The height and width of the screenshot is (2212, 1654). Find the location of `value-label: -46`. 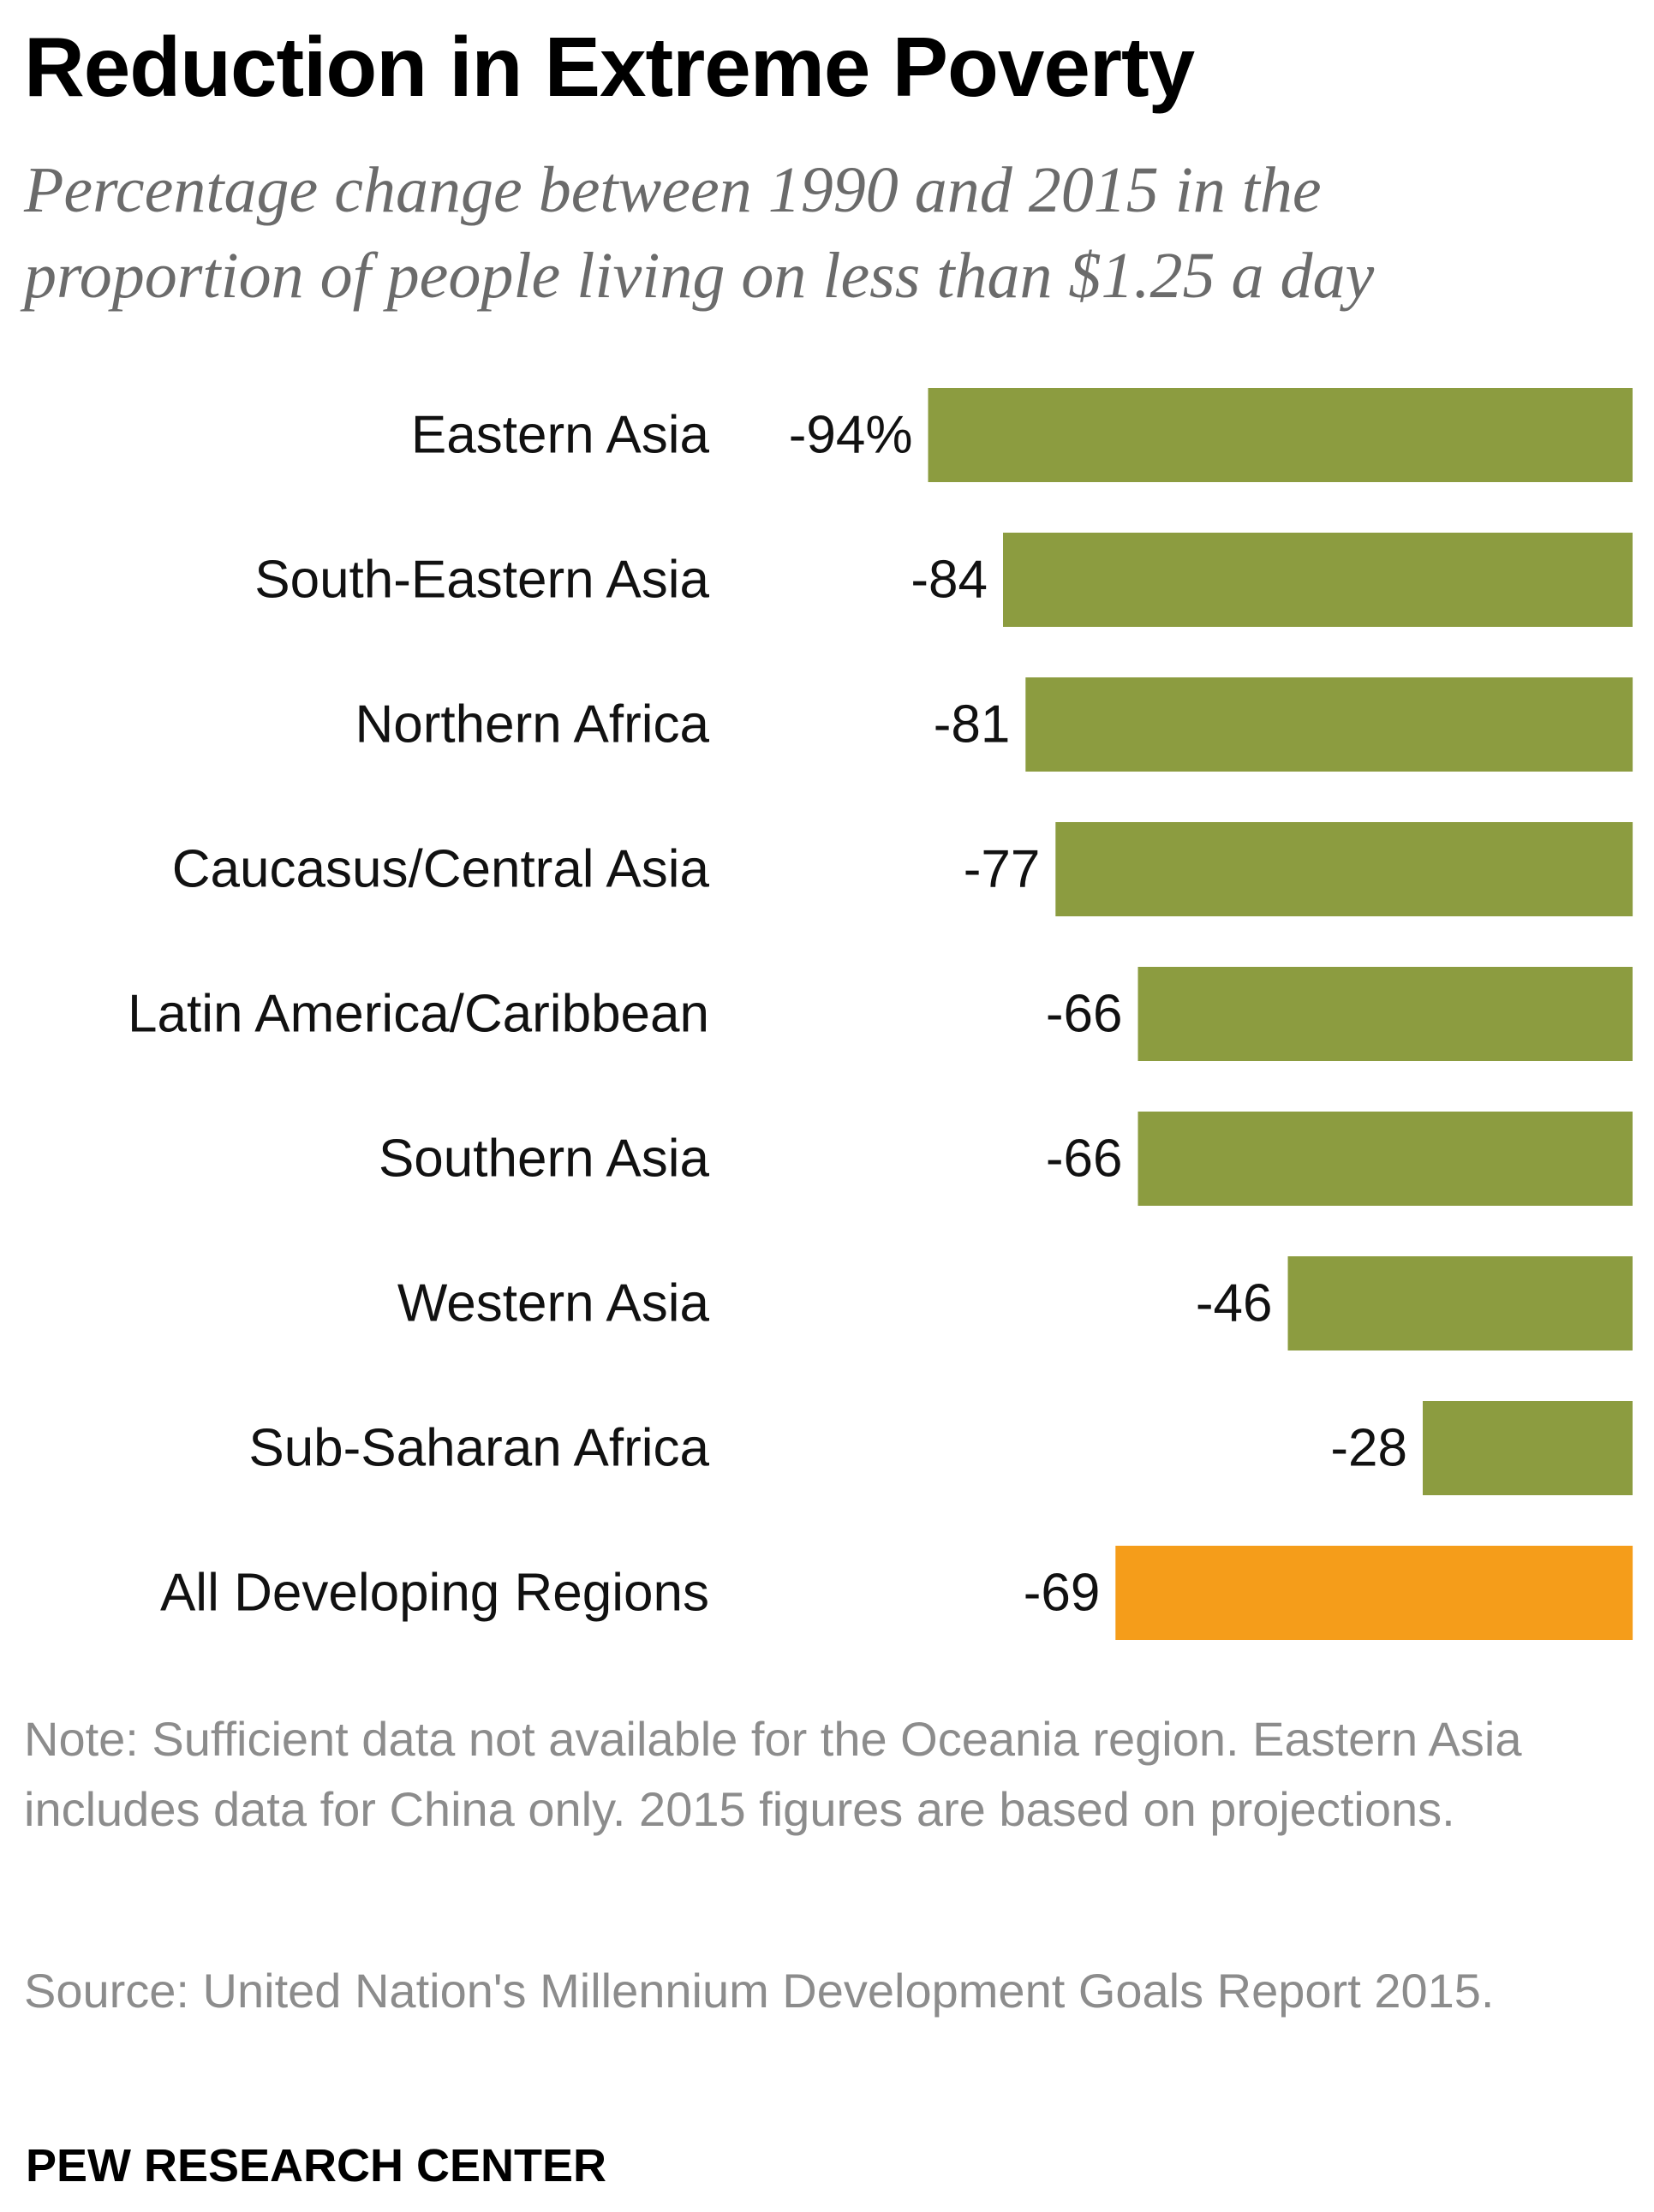

value-label: -46 is located at coordinates (1235, 1303).